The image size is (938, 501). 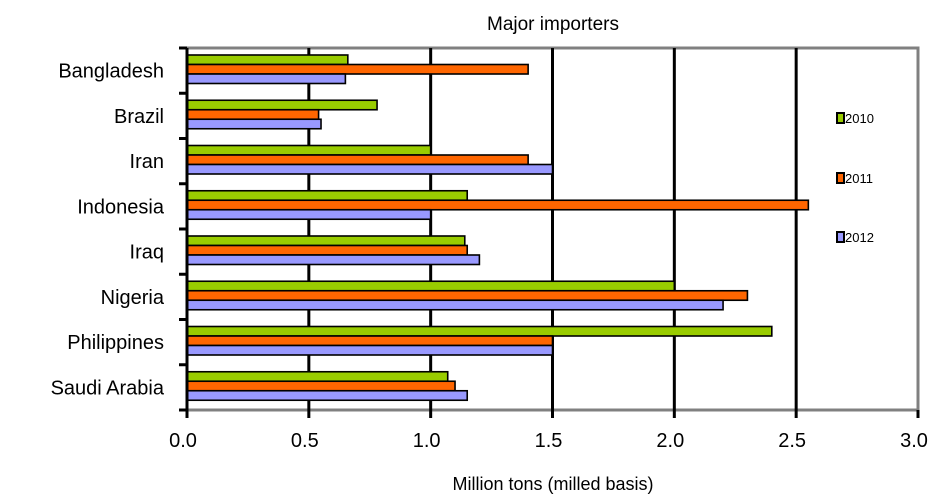 What do you see at coordinates (183, 441) in the screenshot?
I see `x-tick-label: 0.0` at bounding box center [183, 441].